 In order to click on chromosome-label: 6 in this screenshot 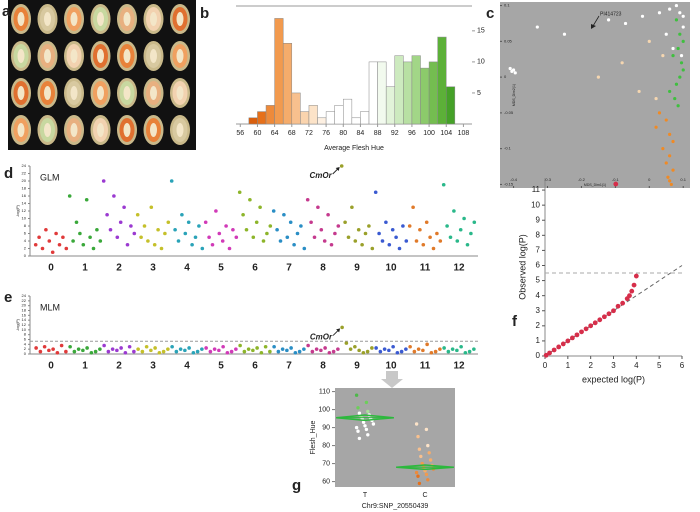, I will do `click(255, 366)`.